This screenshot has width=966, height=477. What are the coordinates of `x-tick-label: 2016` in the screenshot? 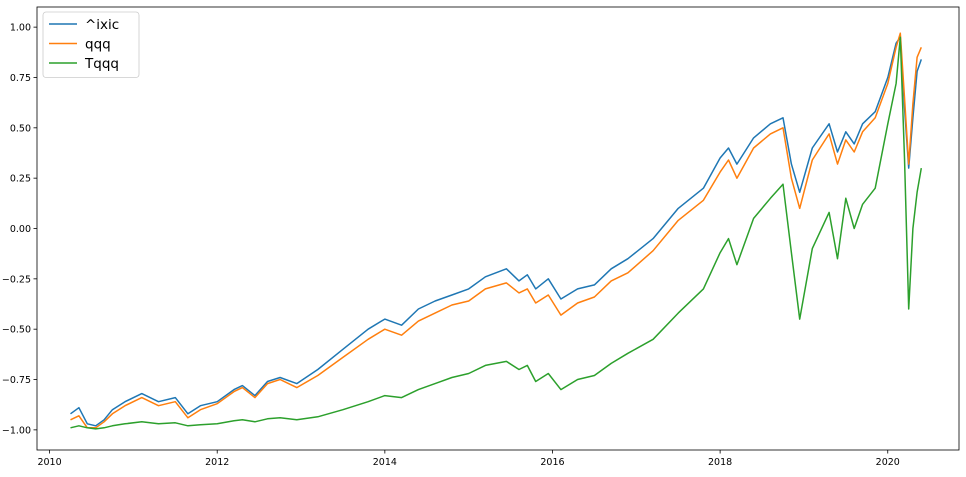 It's located at (552, 462).